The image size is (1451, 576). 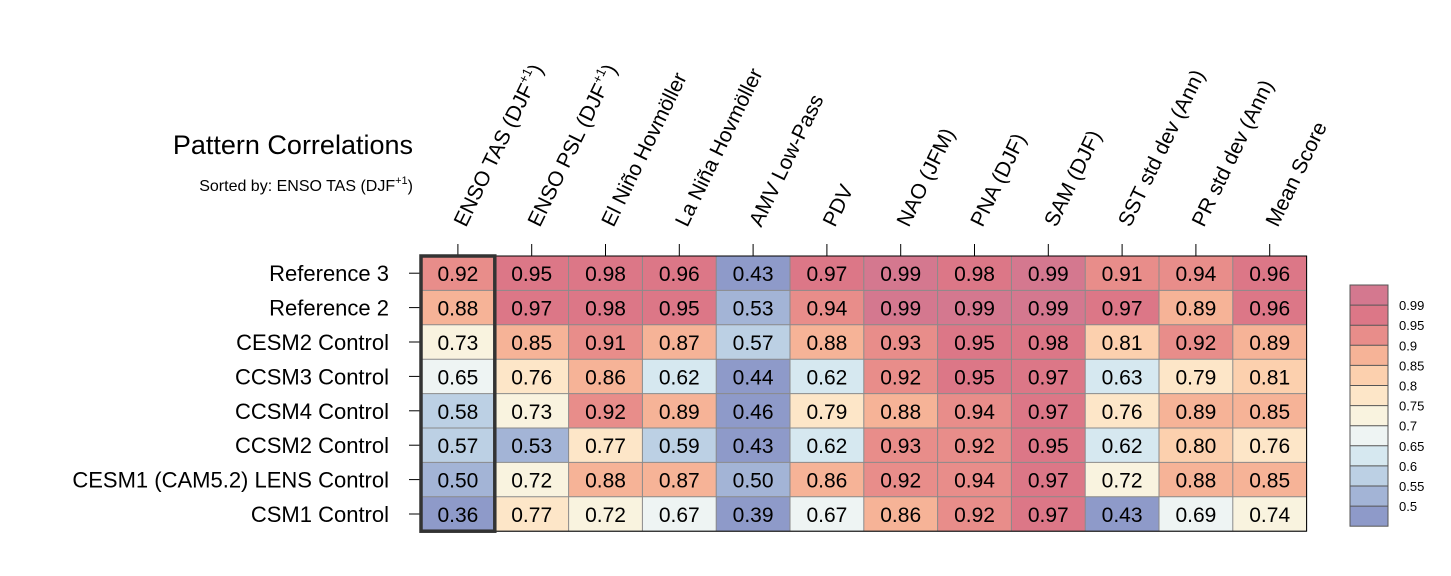 I want to click on column-label-text: ENSO TAS (DJF, so click(x=494, y=155).